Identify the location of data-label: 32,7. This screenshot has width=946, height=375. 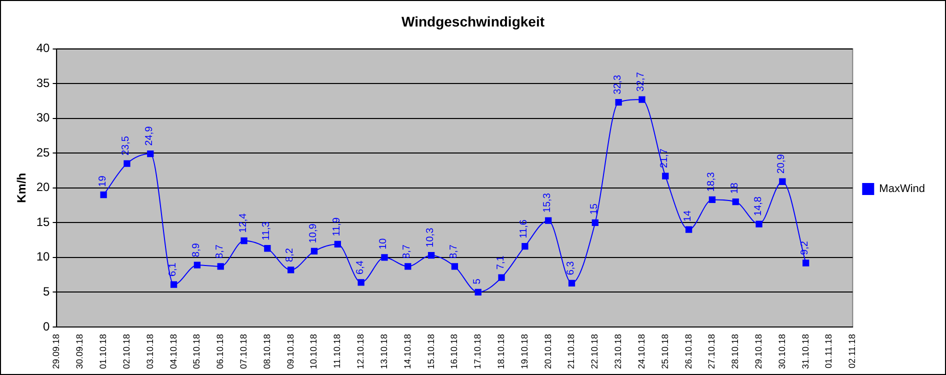
(641, 82).